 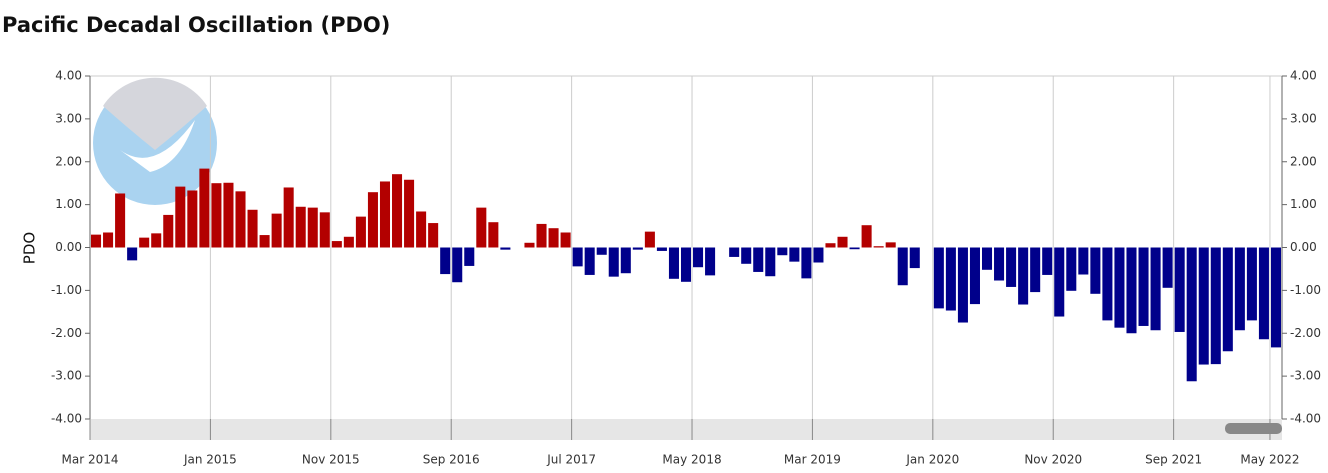 What do you see at coordinates (691, 460) in the screenshot?
I see `x-tick-label: May 2018` at bounding box center [691, 460].